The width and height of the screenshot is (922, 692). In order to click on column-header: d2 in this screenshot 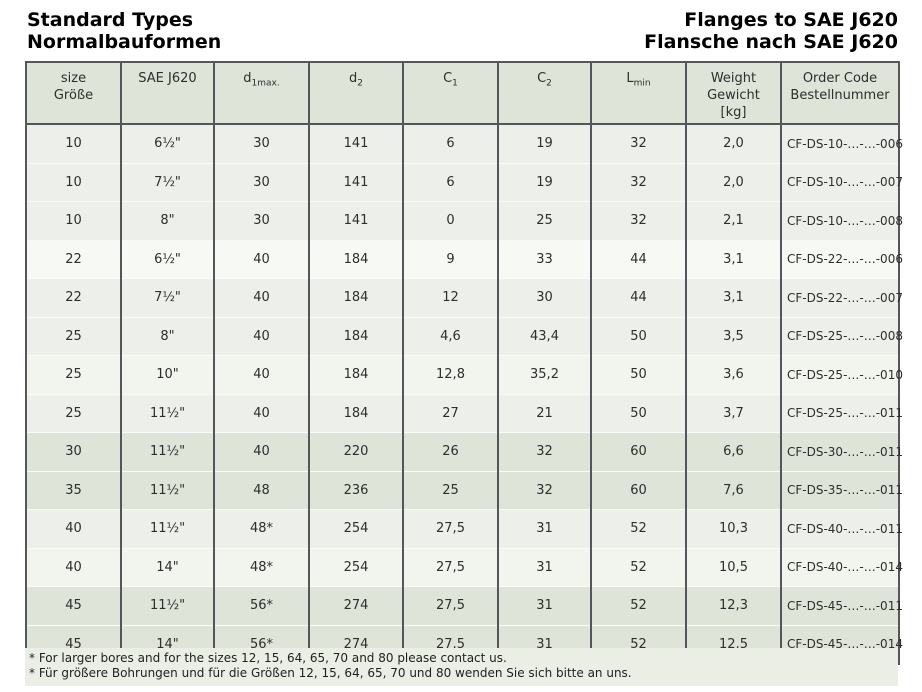, I will do `click(356, 93)`.